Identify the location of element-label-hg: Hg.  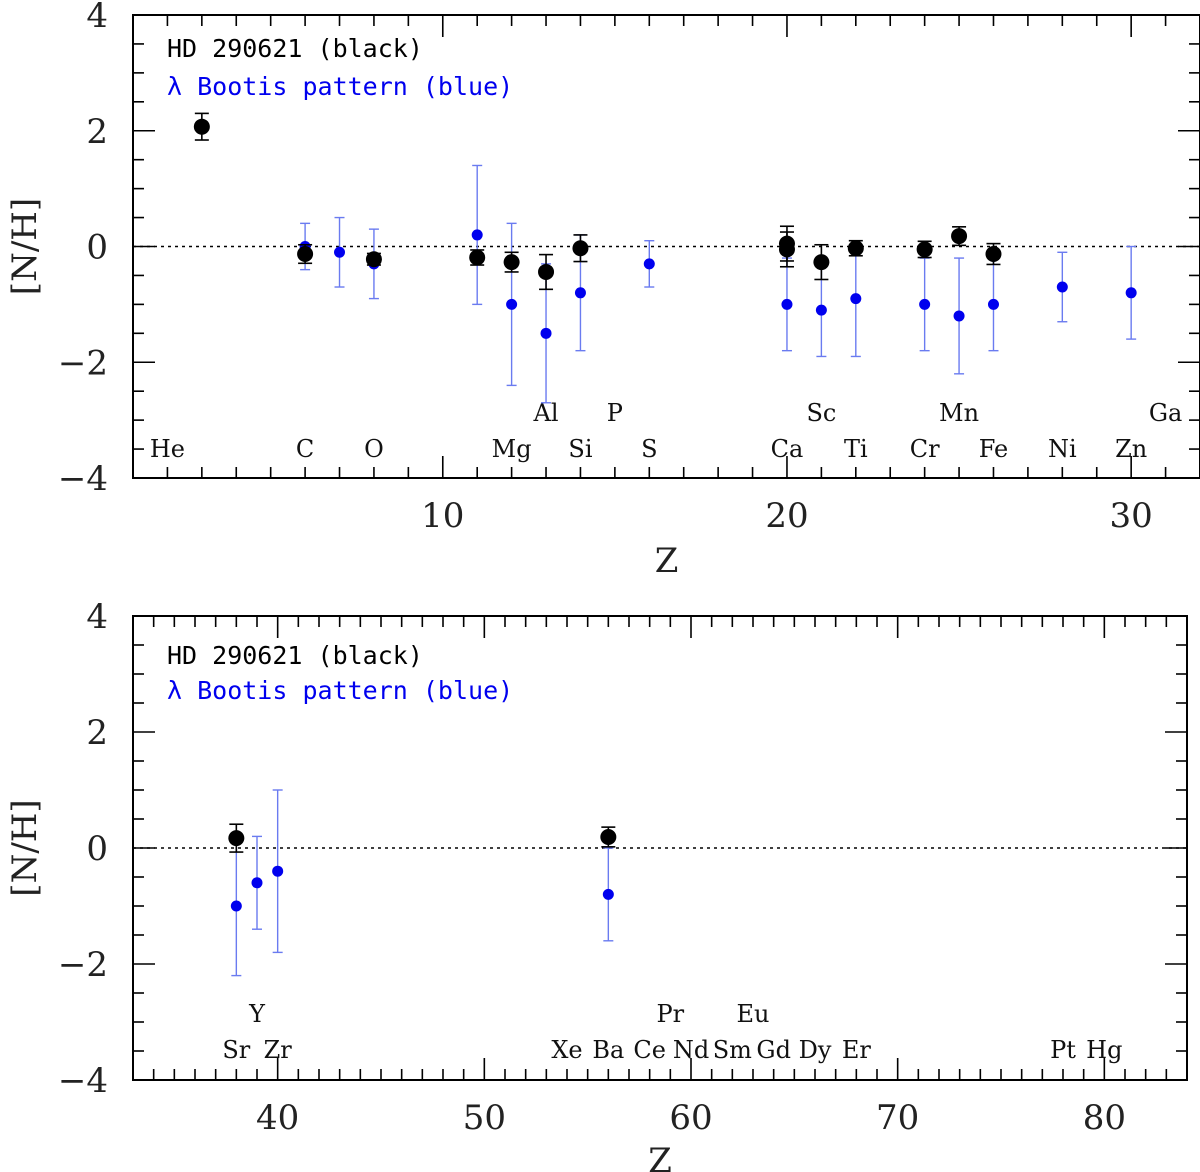
(1104, 1050).